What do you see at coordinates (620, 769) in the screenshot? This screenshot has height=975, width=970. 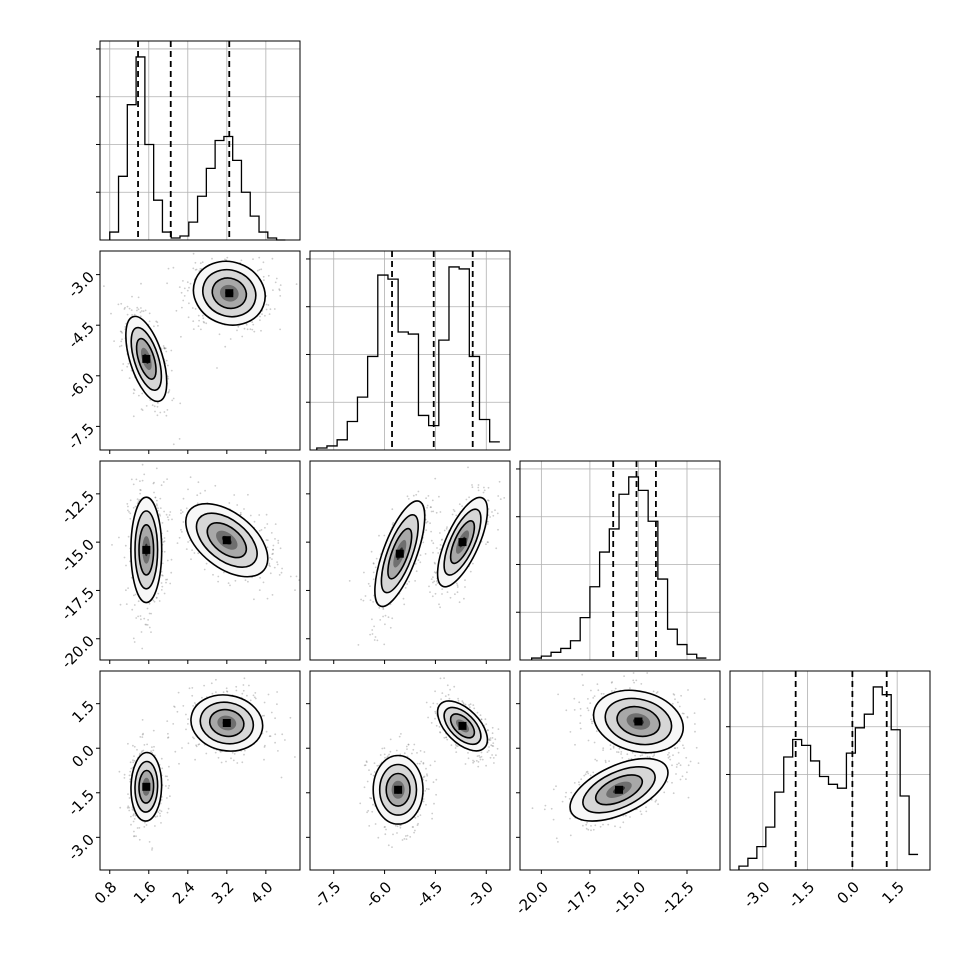 I see `panel-p2-p3` at bounding box center [620, 769].